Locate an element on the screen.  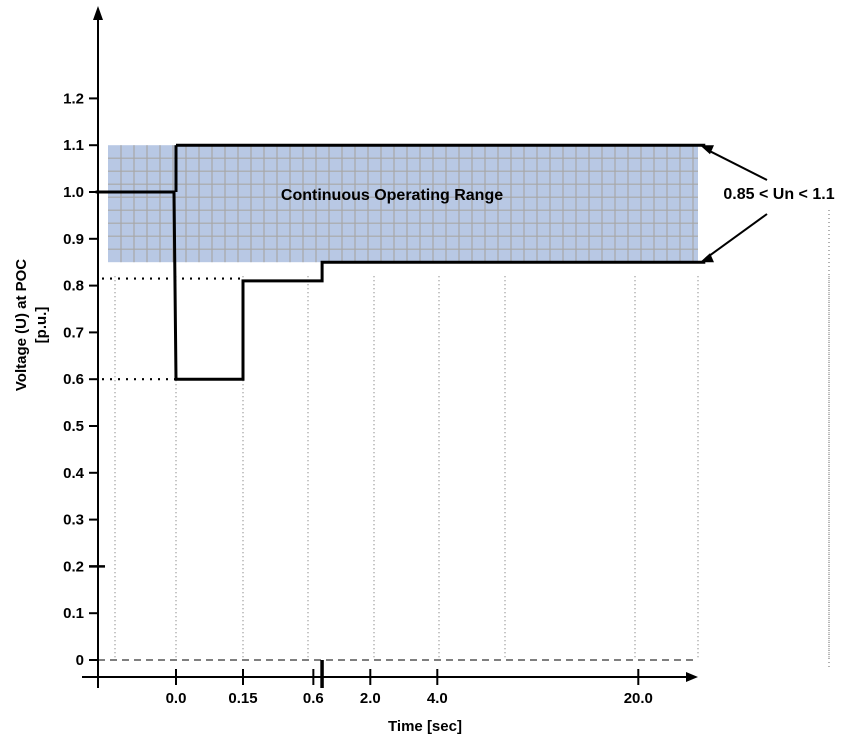
x-tick-label: 0.15 is located at coordinates (242, 698).